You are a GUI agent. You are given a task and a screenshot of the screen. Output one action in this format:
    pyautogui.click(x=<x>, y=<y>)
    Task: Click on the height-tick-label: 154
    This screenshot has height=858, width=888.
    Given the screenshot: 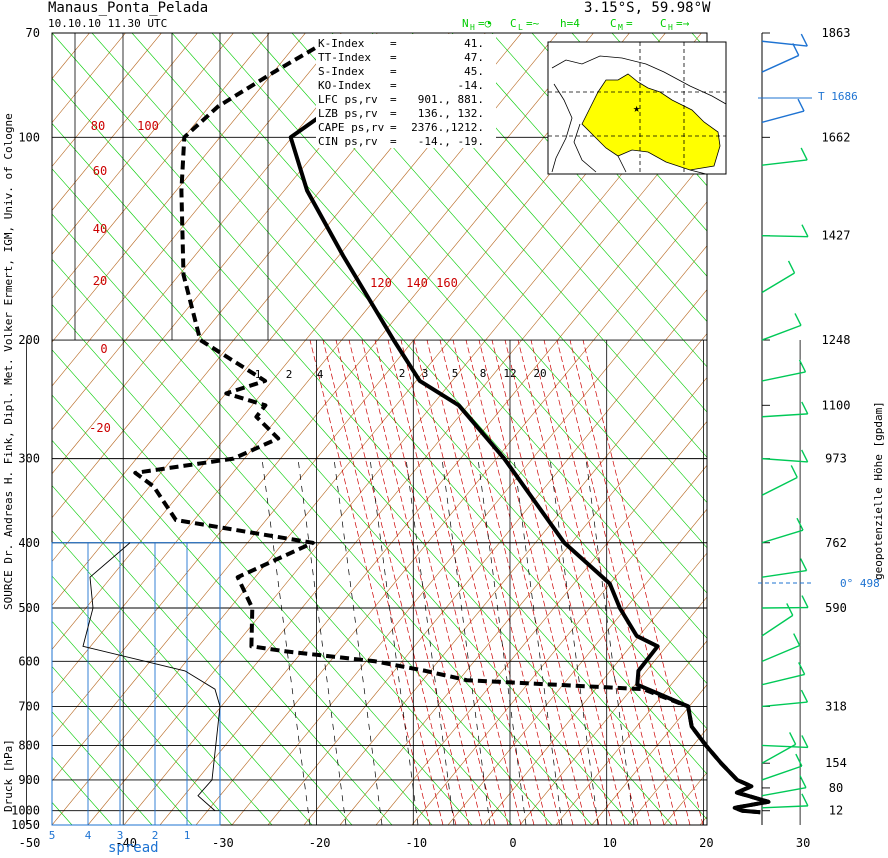 What is the action you would take?
    pyautogui.click(x=836, y=763)
    